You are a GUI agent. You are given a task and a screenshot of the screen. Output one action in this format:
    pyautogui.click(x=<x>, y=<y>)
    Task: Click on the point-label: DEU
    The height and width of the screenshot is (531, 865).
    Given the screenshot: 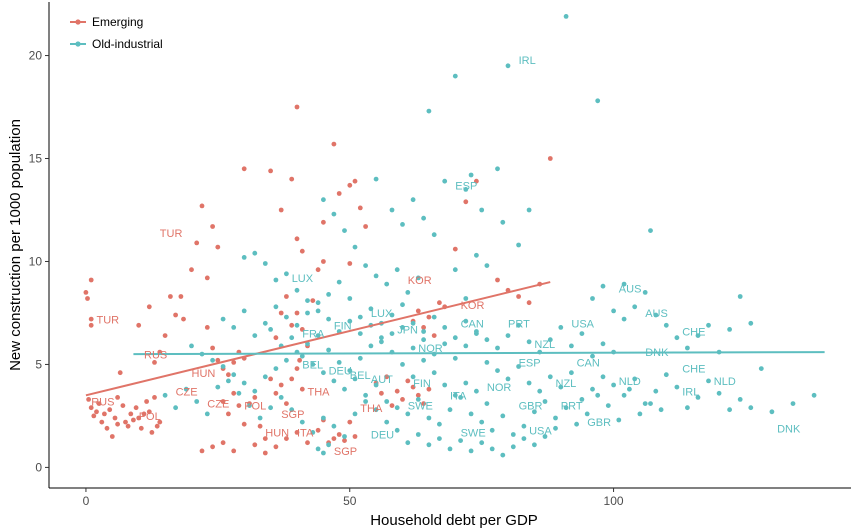 What is the action you would take?
    pyautogui.click(x=382, y=436)
    